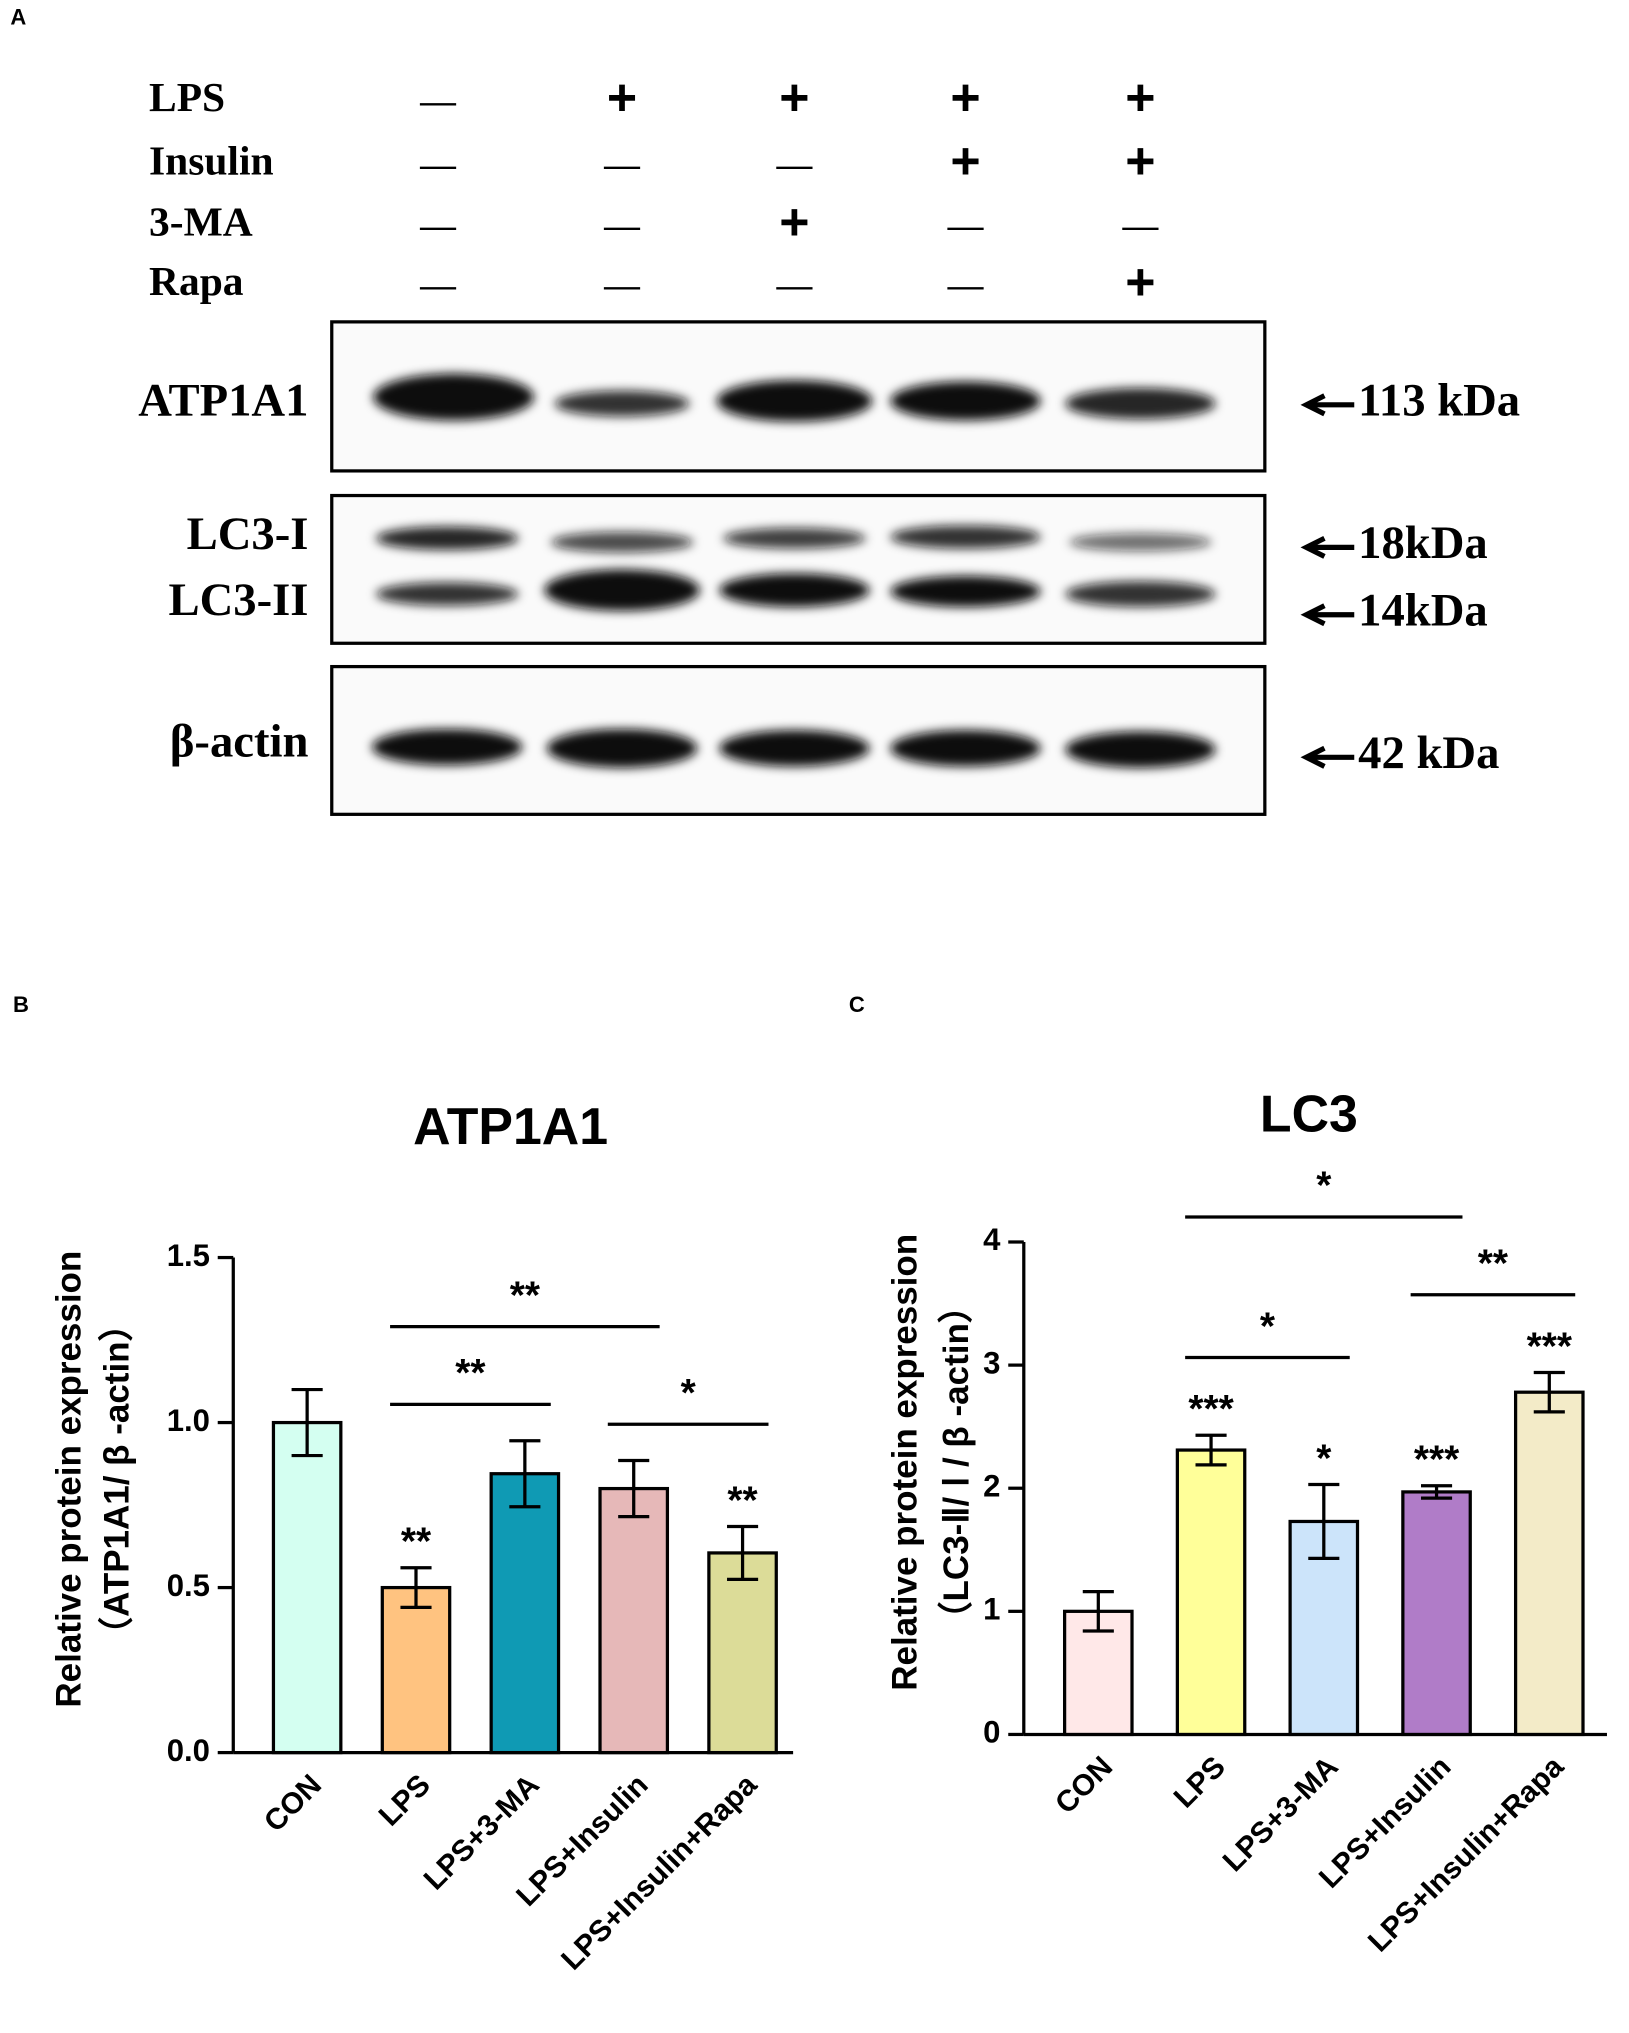  Describe the element at coordinates (18, 16) in the screenshot. I see `panel-label: A` at that location.